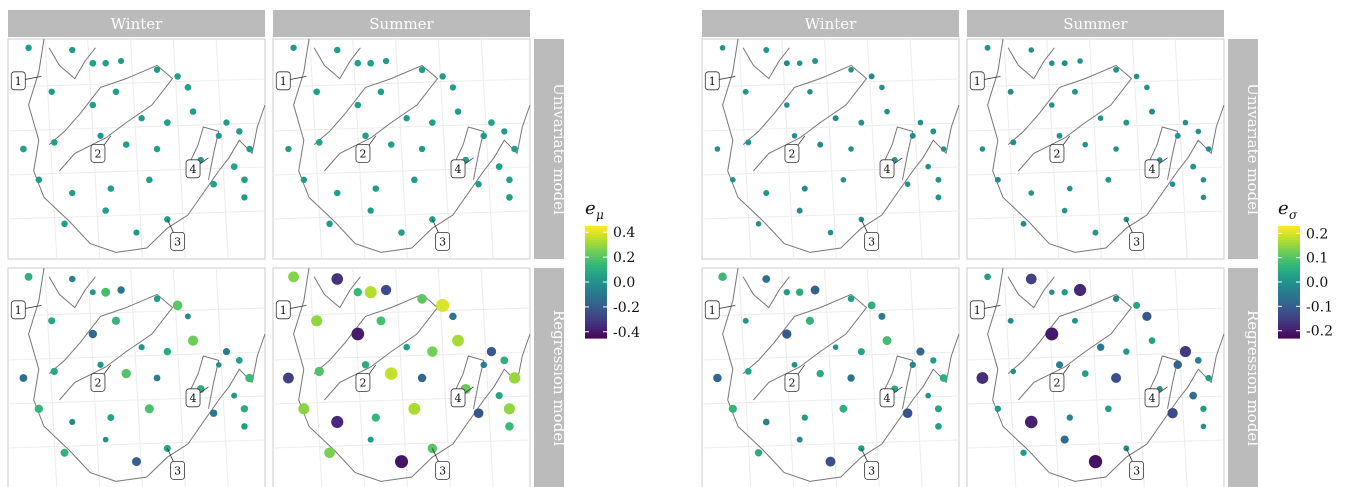 The height and width of the screenshot is (487, 1351). I want to click on legend-subscript: μ, so click(600, 215).